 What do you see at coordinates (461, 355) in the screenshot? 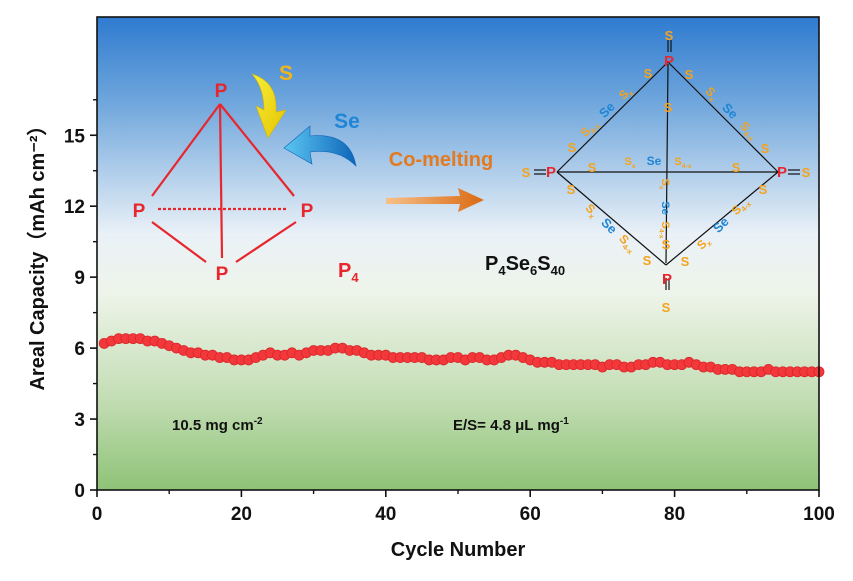
I see `data-series` at bounding box center [461, 355].